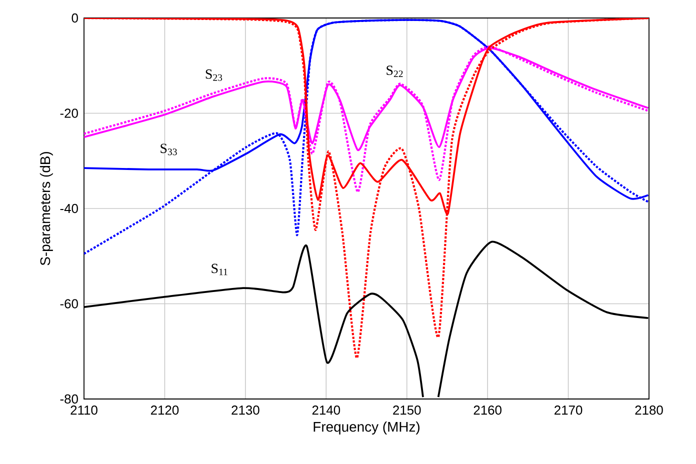 The width and height of the screenshot is (696, 464). I want to click on x-tick-label: 2180, so click(649, 410).